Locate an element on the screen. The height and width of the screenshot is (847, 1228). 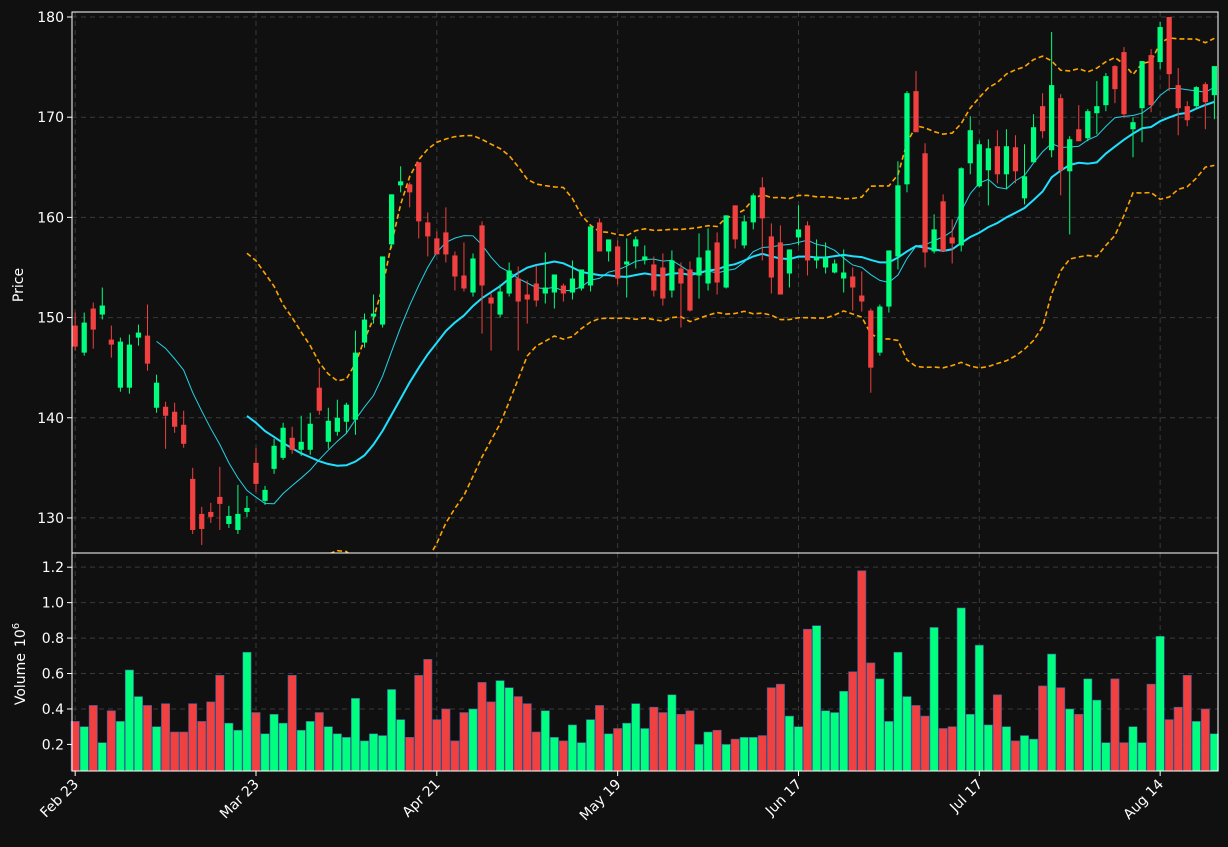
price-ytick-label: 180 is located at coordinates (50, 18).